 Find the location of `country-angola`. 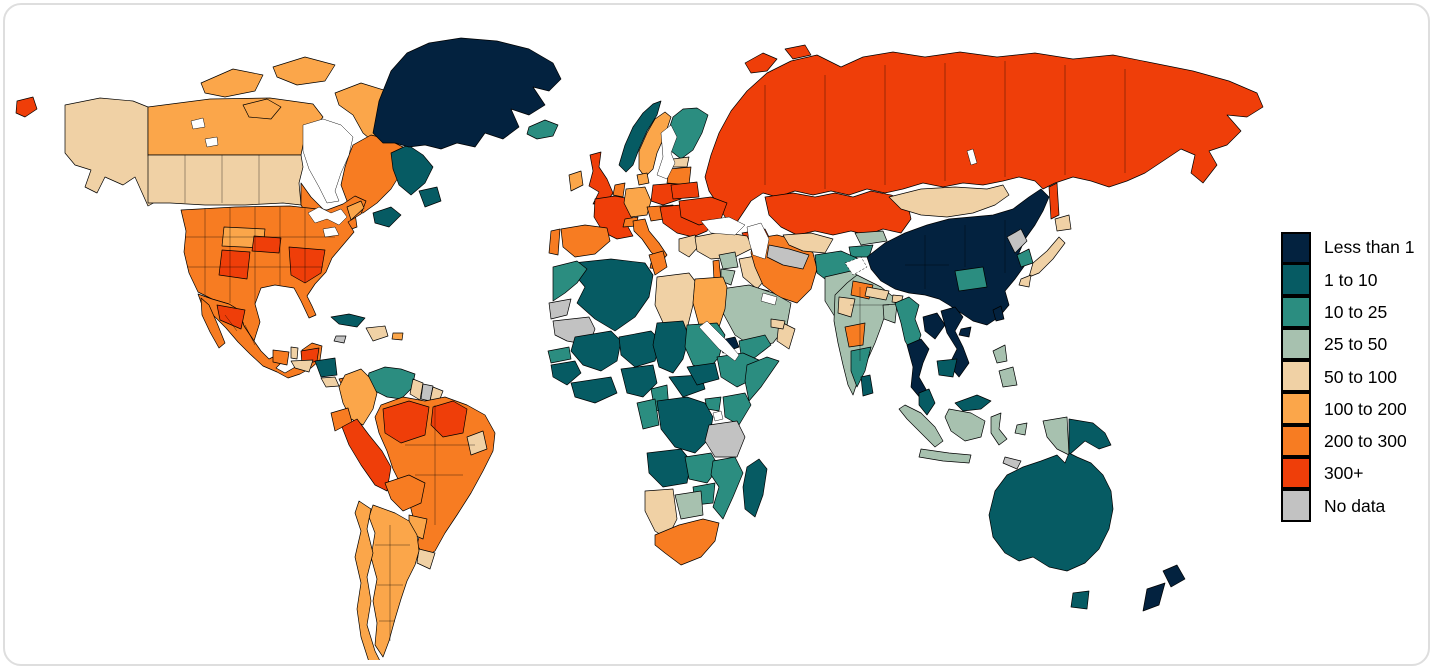

country-angola is located at coordinates (669, 468).